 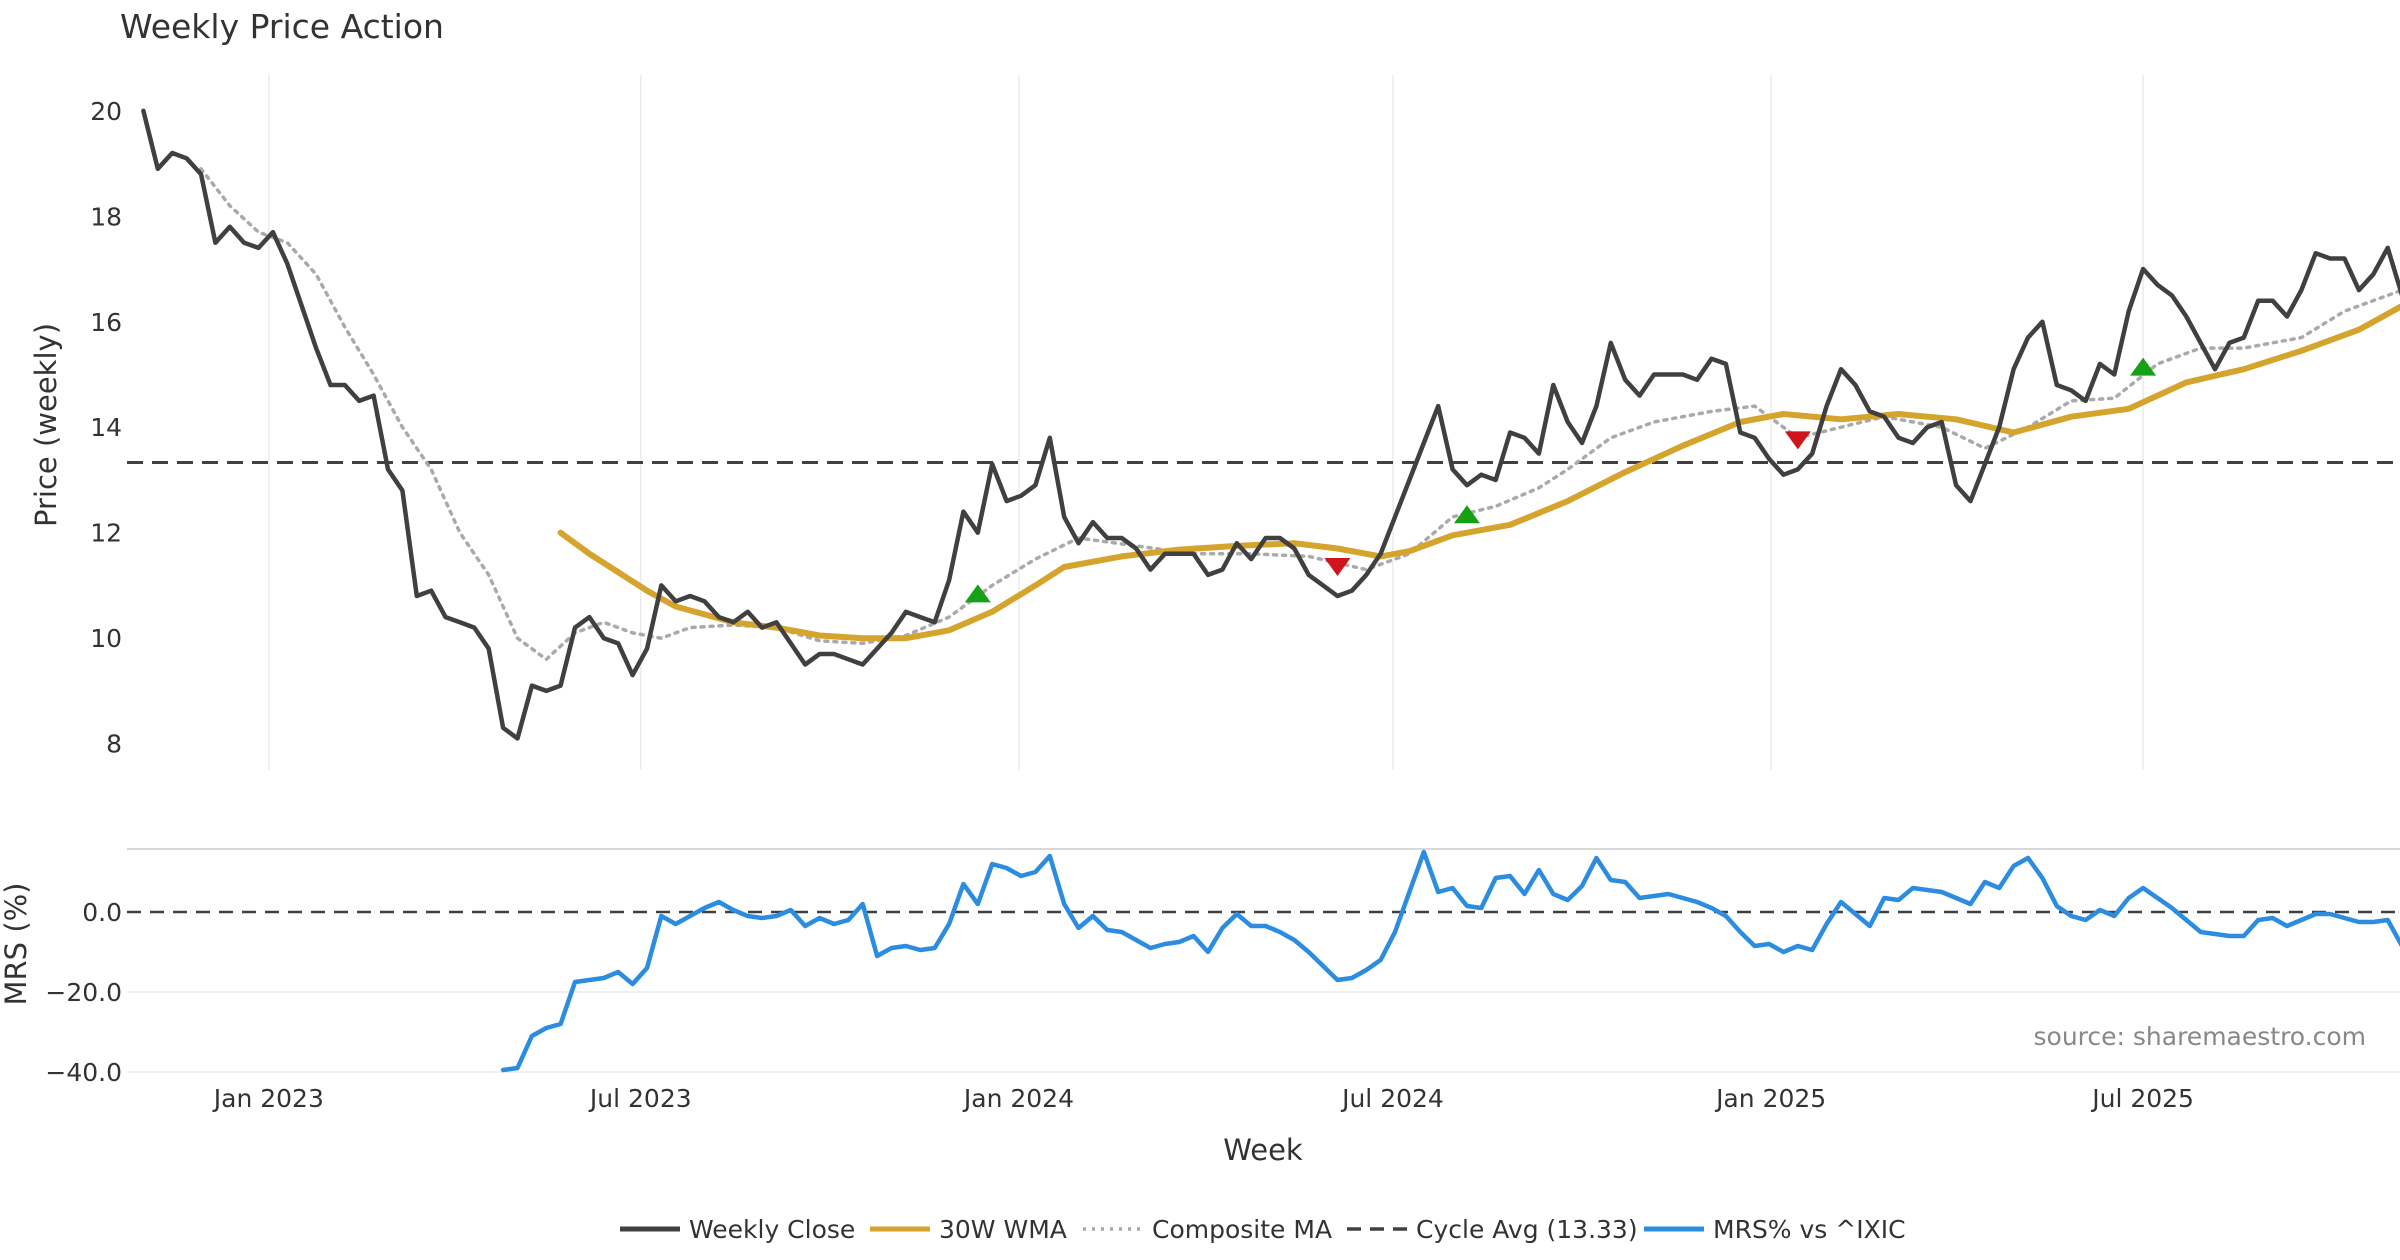 What do you see at coordinates (282, 26) in the screenshot?
I see `chart-title: Weekly Price Action` at bounding box center [282, 26].